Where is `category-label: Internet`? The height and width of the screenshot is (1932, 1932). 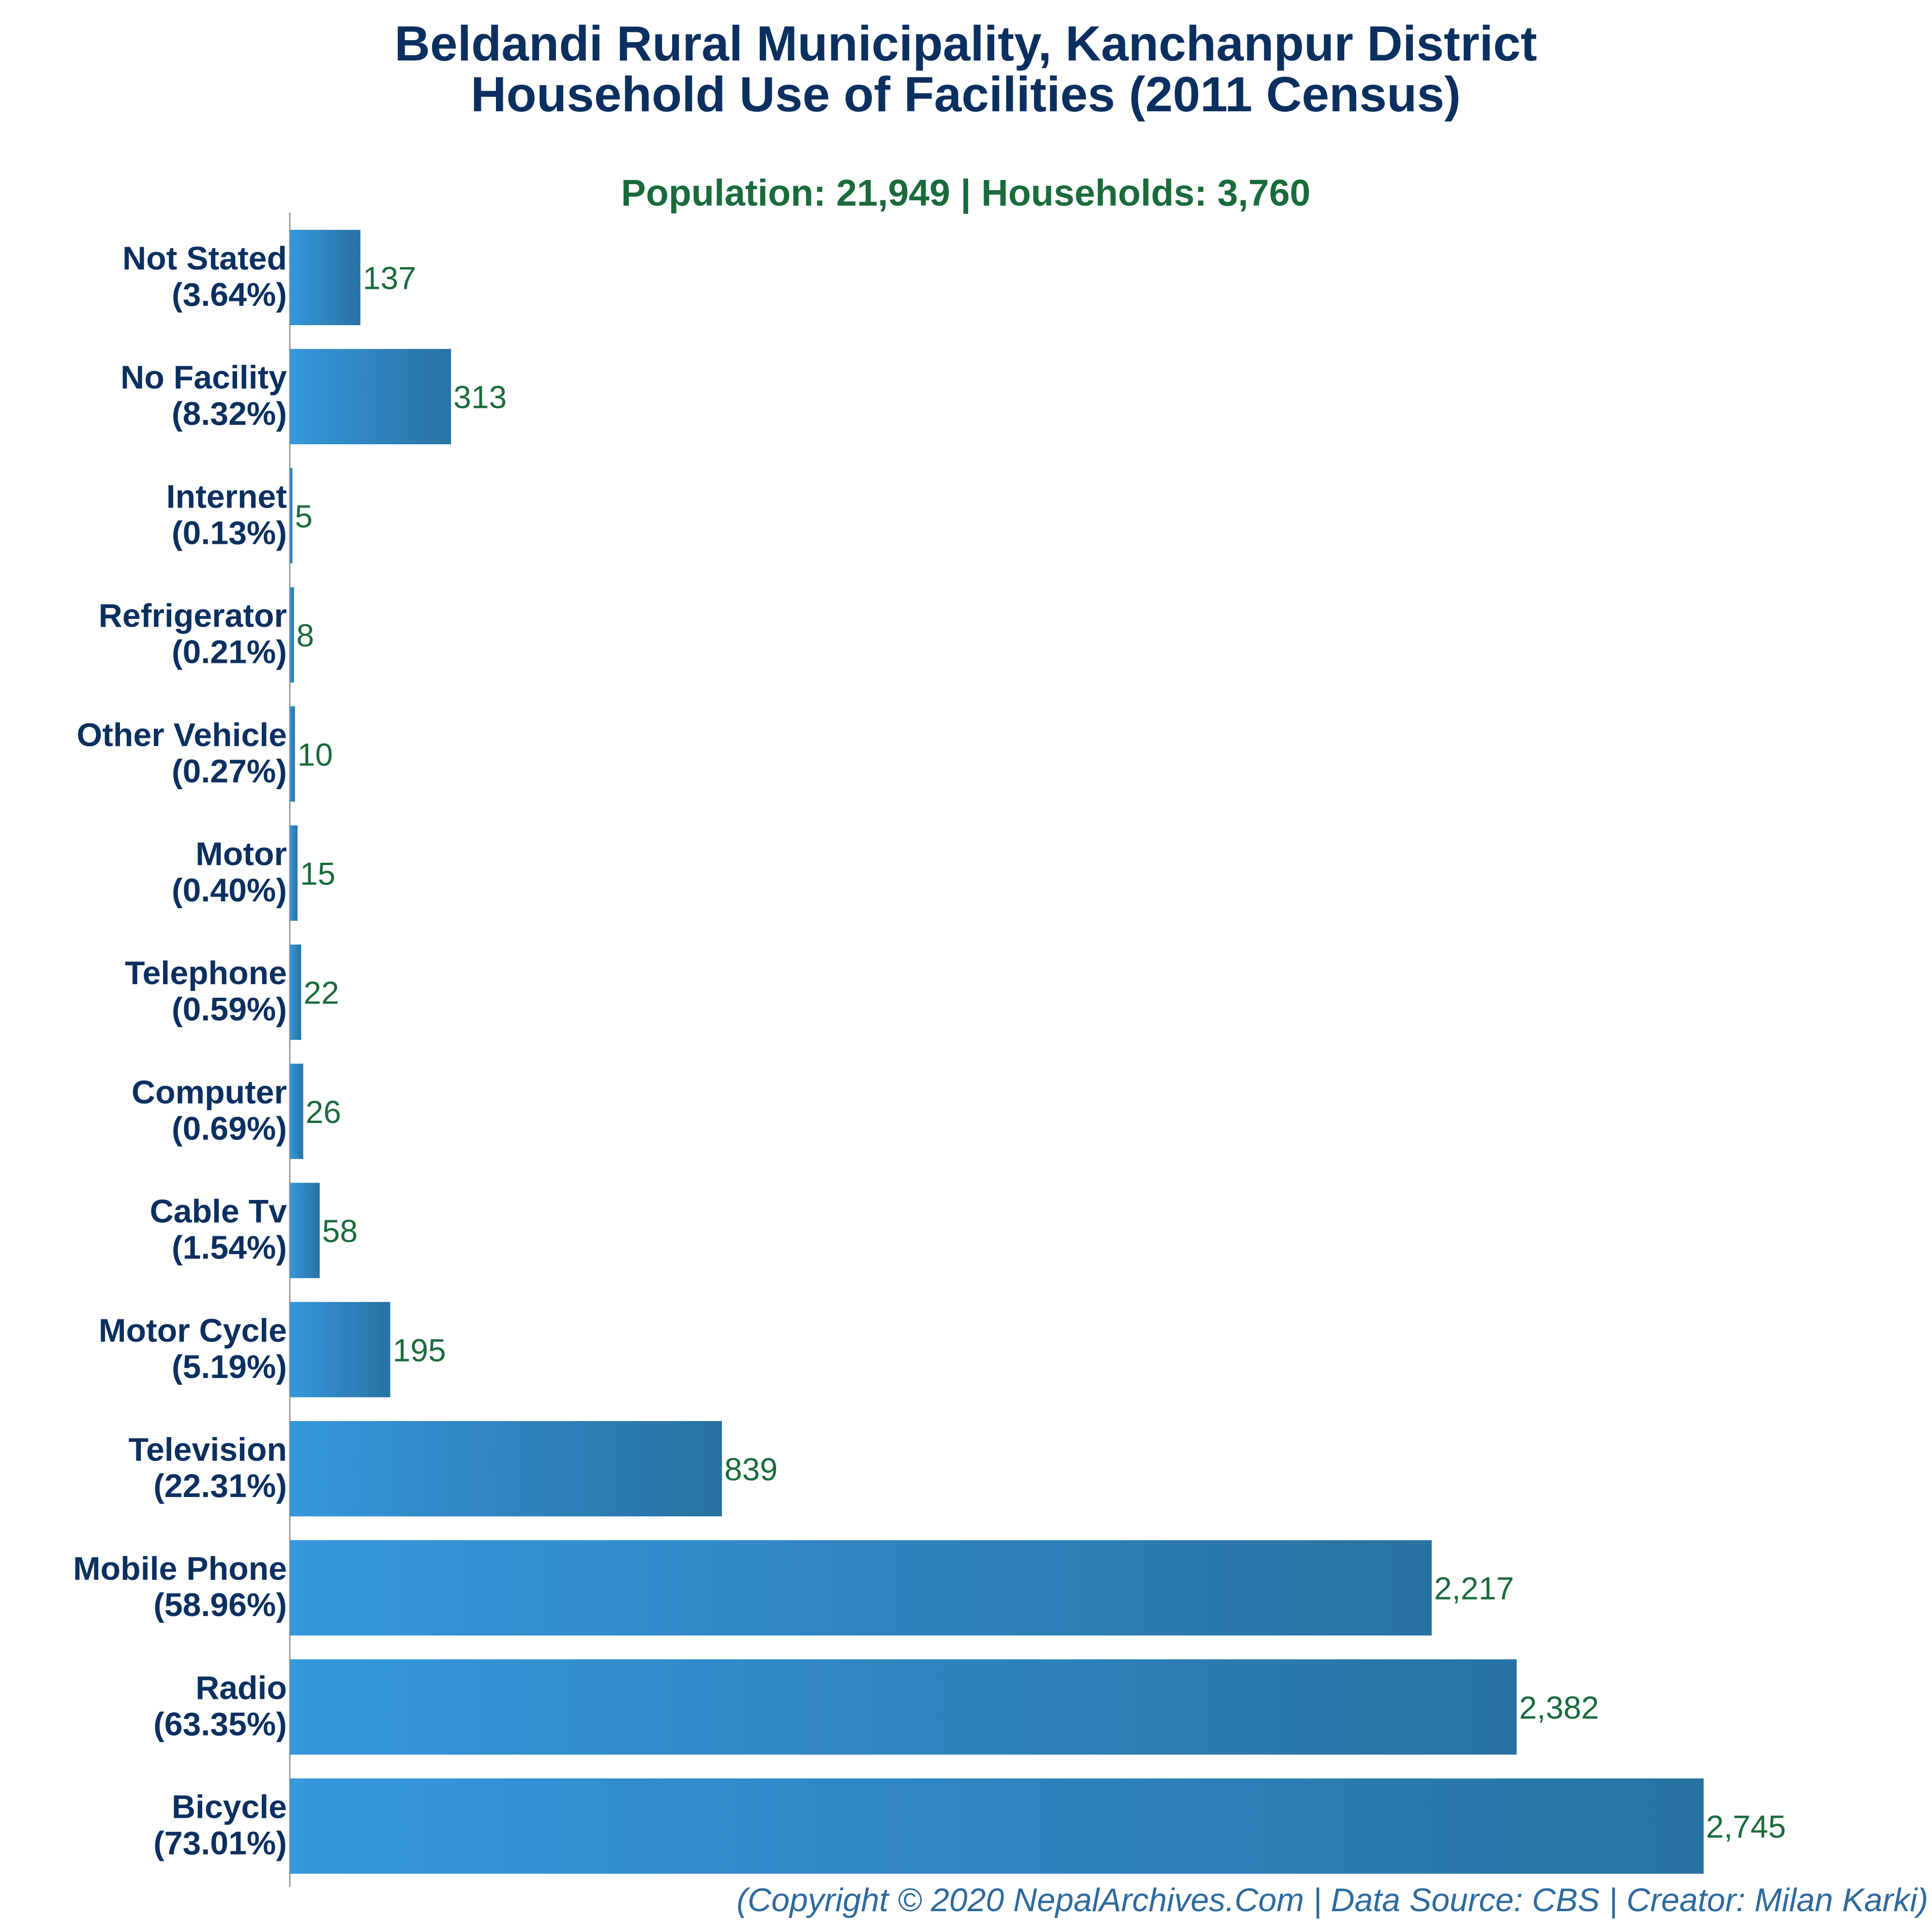
category-label: Internet is located at coordinates (226, 496).